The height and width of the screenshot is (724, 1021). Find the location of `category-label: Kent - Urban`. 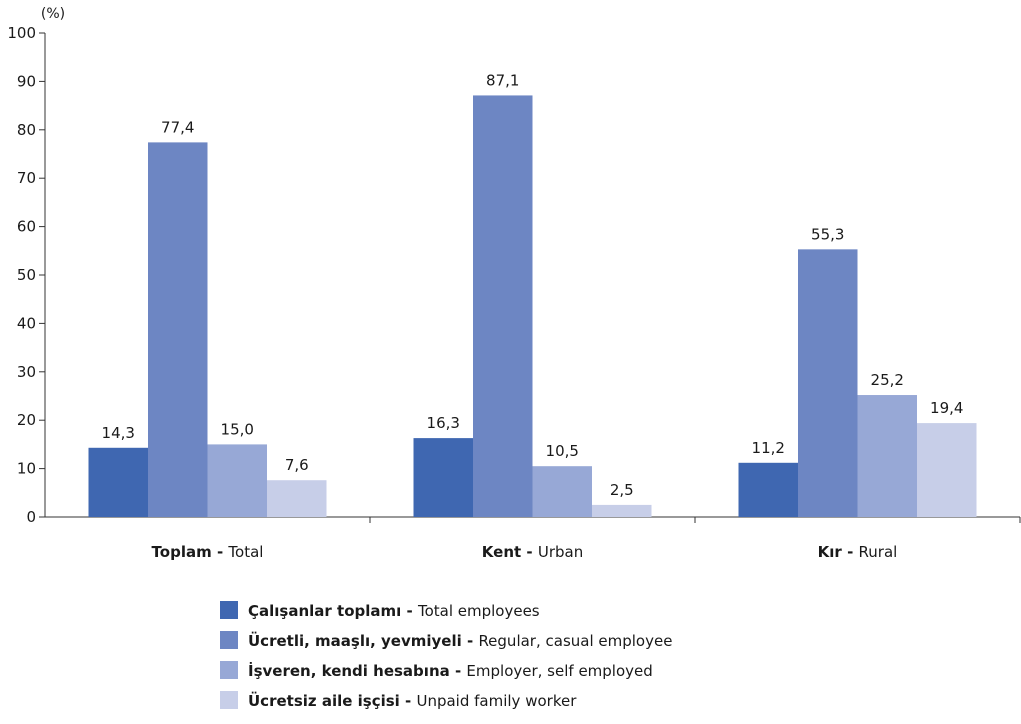

category-label: Kent - Urban is located at coordinates (532, 552).